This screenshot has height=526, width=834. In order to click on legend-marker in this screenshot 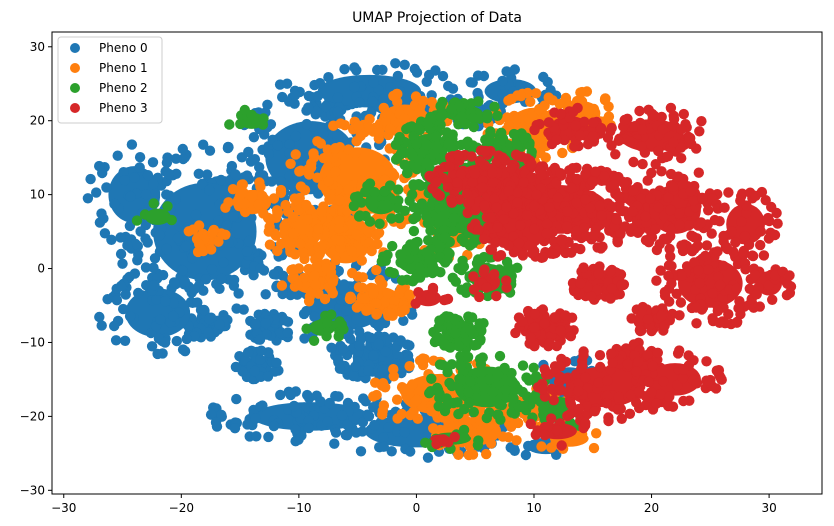, I will do `click(75, 108)`.